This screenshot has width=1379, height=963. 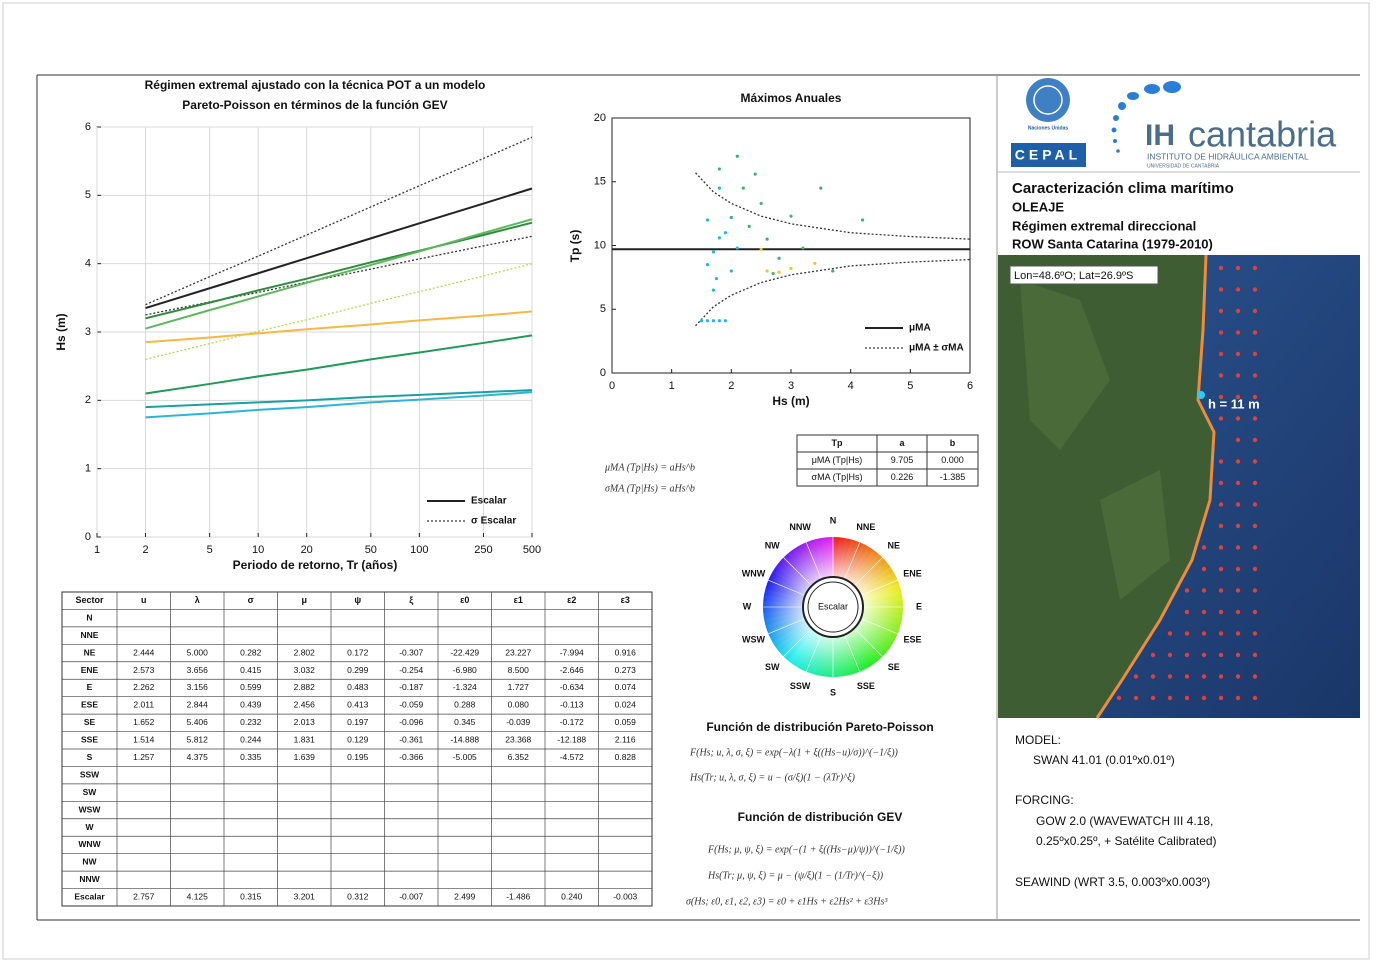 I want to click on direction-label: NE, so click(x=894, y=546).